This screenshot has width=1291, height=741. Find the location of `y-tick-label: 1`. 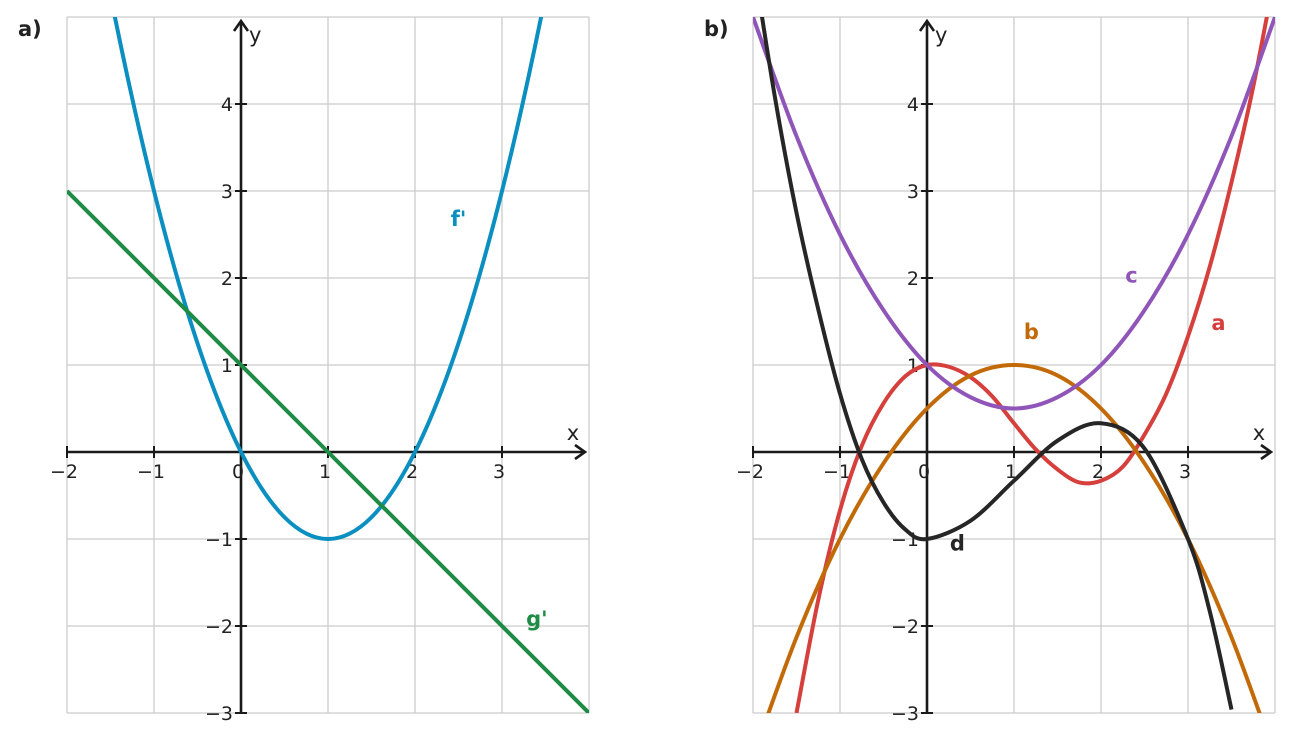

y-tick-label: 1 is located at coordinates (227, 366).